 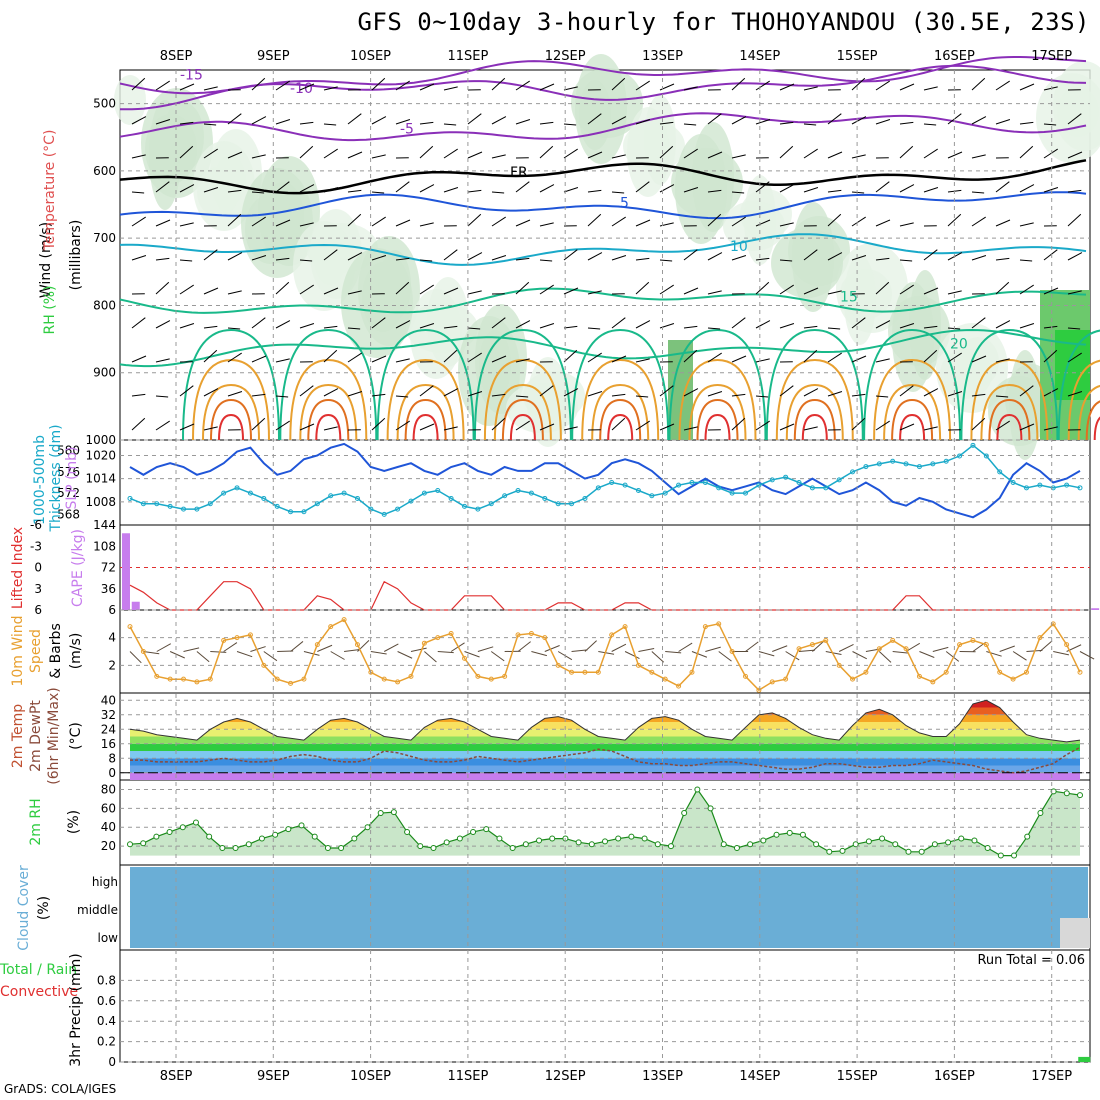 I want to click on day-label-top: 12SEP, so click(x=565, y=56).